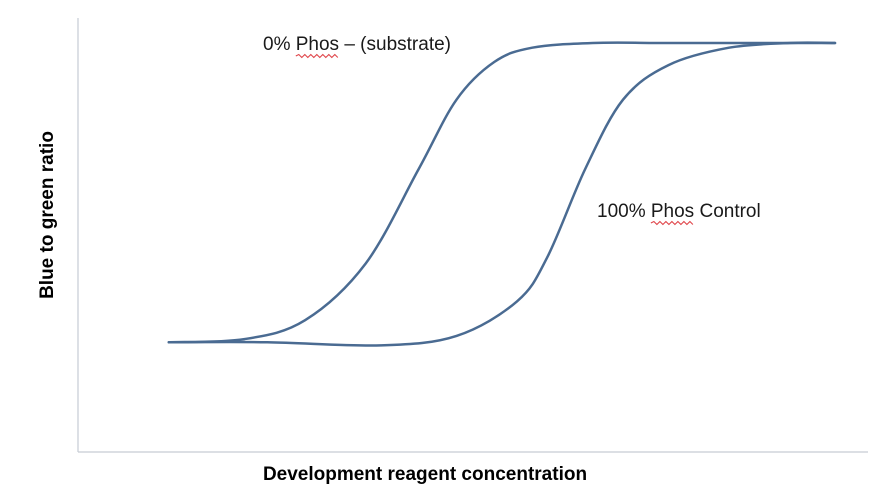 The height and width of the screenshot is (500, 870). What do you see at coordinates (317, 44) in the screenshot?
I see `series-label-0-underlined-word: Phos` at bounding box center [317, 44].